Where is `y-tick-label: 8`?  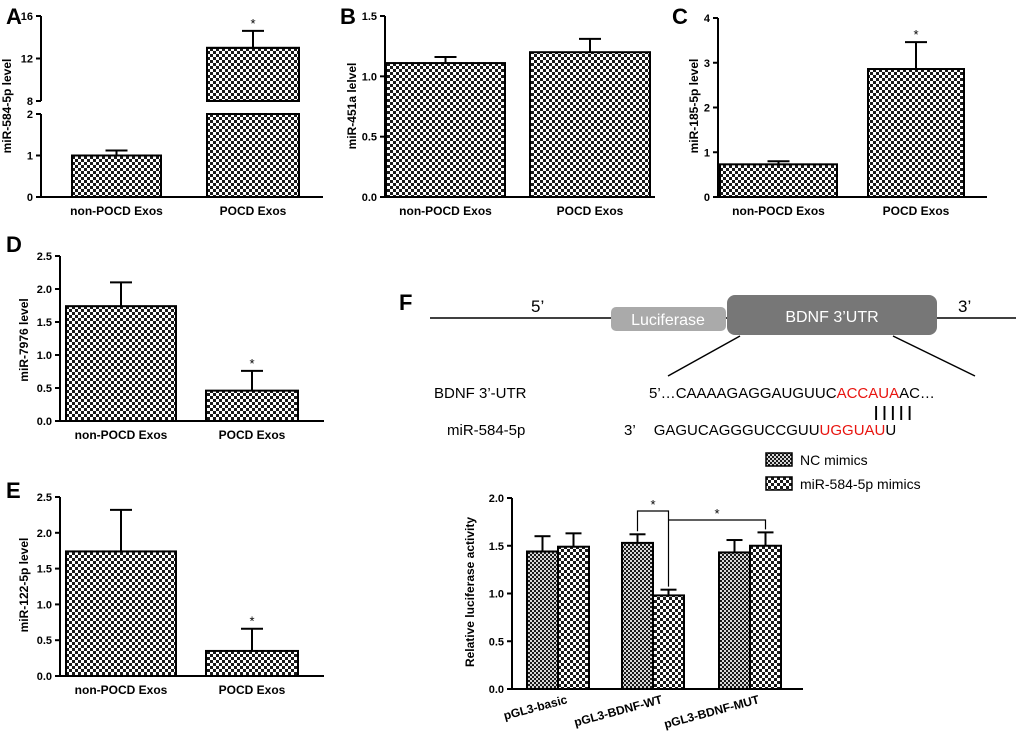
y-tick-label: 8 is located at coordinates (30, 102).